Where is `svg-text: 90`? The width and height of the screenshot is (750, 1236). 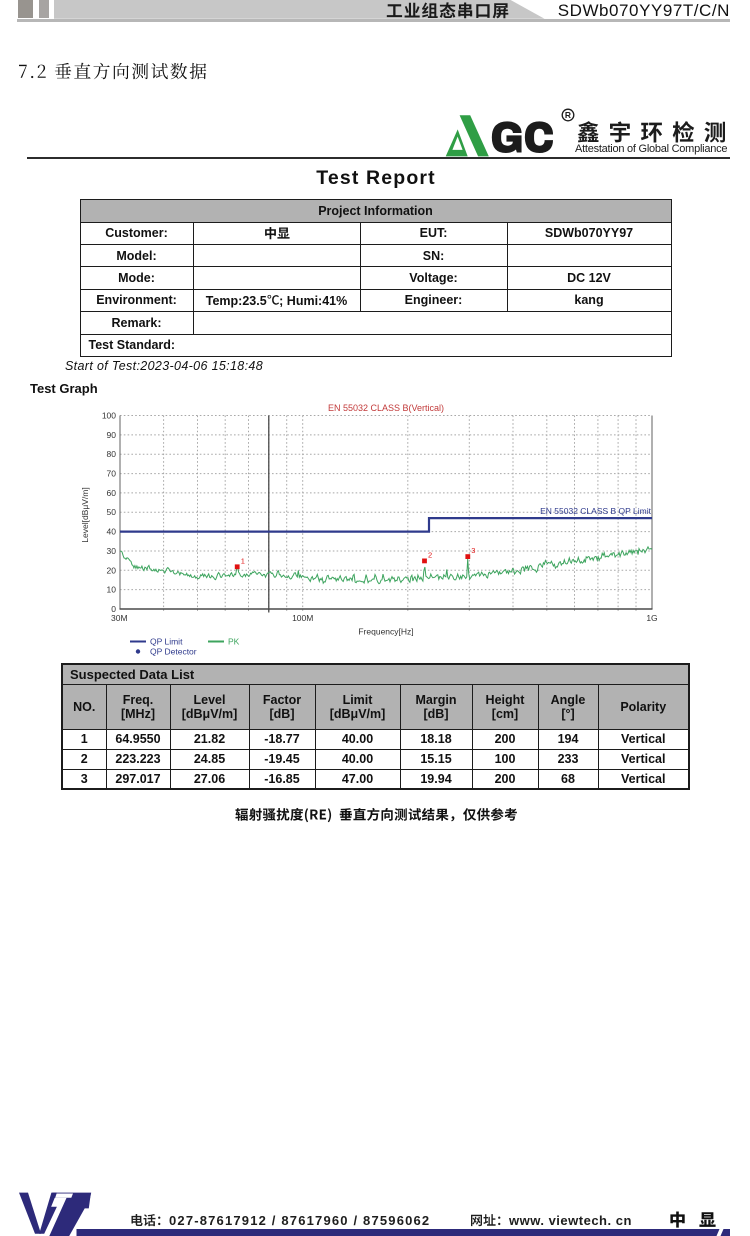 svg-text: 90 is located at coordinates (112, 435).